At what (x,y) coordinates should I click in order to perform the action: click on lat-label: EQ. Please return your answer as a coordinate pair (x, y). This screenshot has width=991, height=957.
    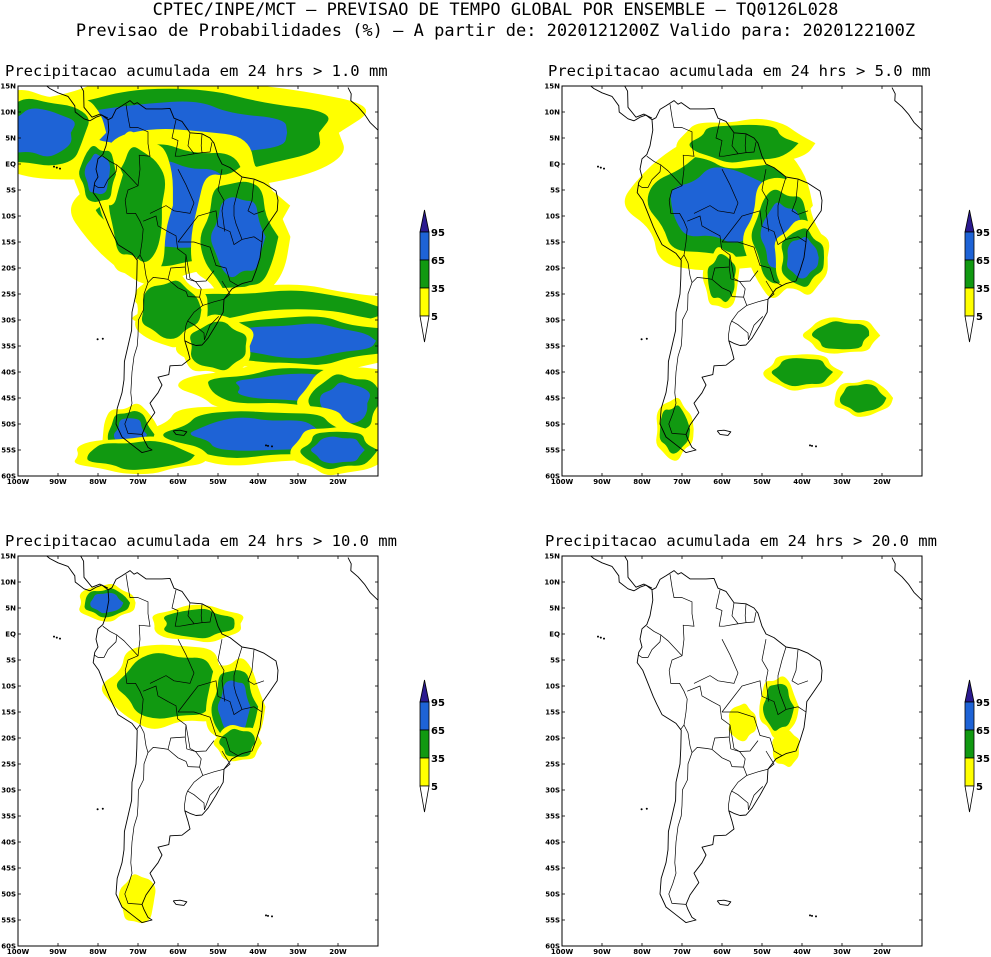
    Looking at the image, I should click on (554, 635).